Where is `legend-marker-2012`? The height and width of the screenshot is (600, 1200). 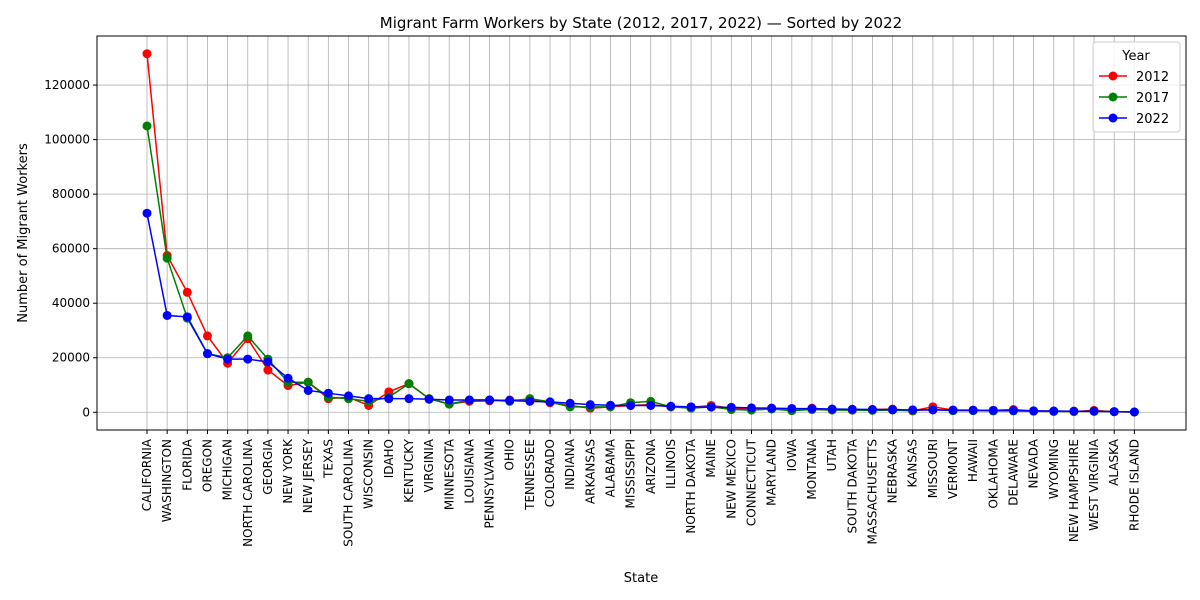
legend-marker-2012 is located at coordinates (1113, 76).